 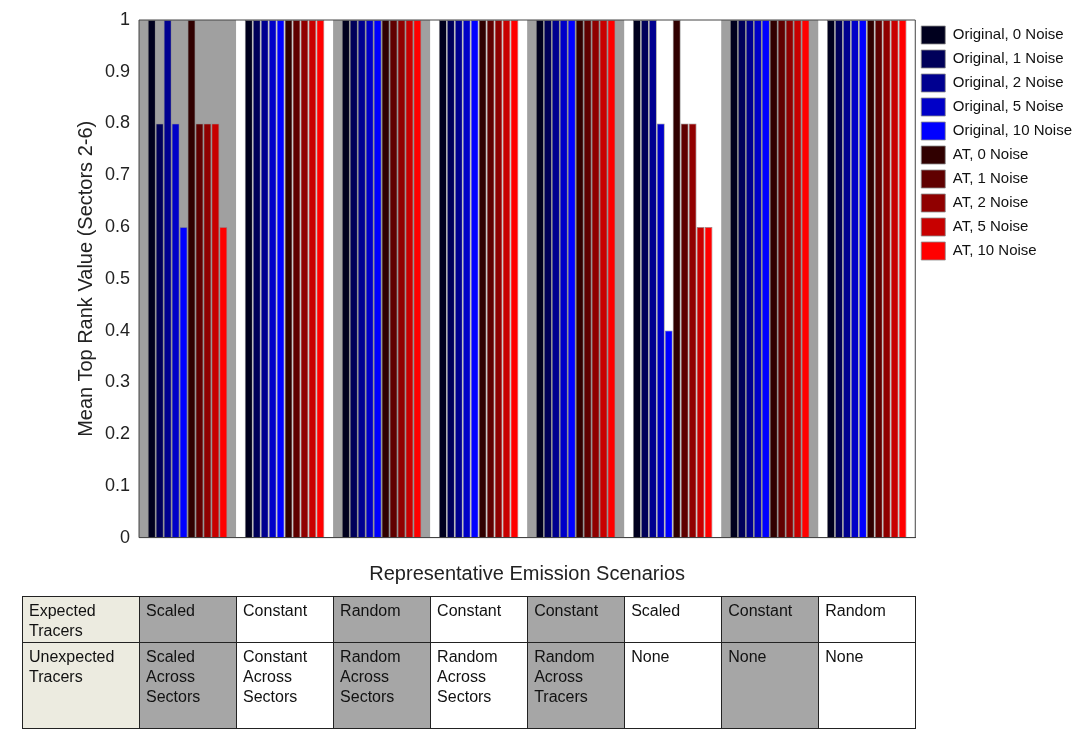 I want to click on y-tick-label: 0.6, so click(x=117, y=226).